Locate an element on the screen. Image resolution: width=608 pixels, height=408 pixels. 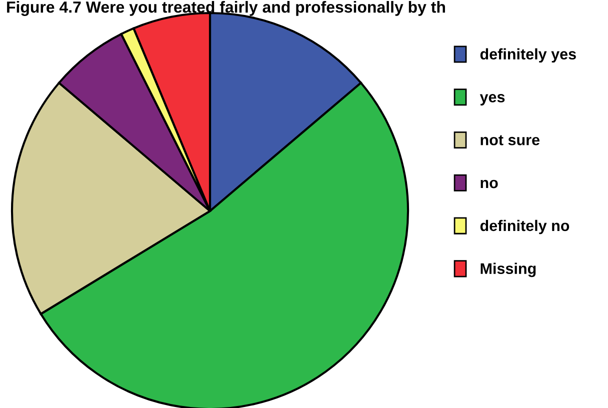
legend-label: not sure is located at coordinates (510, 140).